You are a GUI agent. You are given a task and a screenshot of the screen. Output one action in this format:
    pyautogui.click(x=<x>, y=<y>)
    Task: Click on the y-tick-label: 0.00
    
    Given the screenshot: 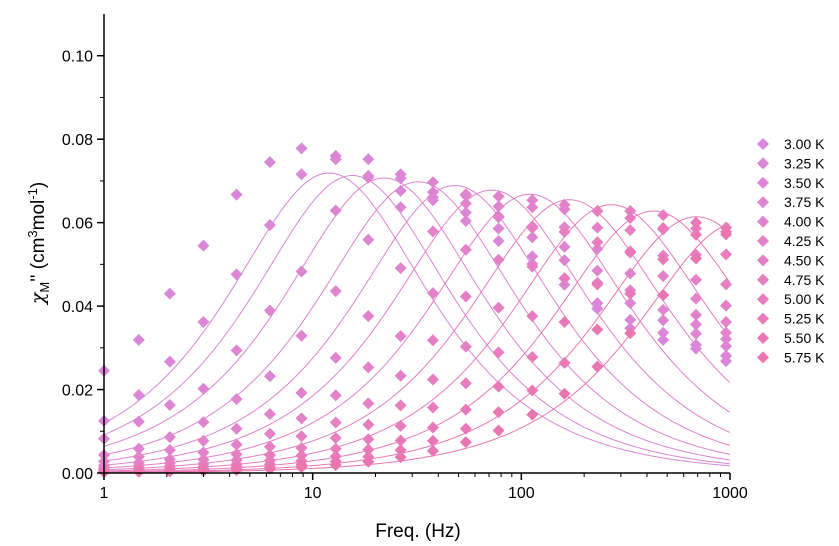 What is the action you would take?
    pyautogui.click(x=77, y=474)
    